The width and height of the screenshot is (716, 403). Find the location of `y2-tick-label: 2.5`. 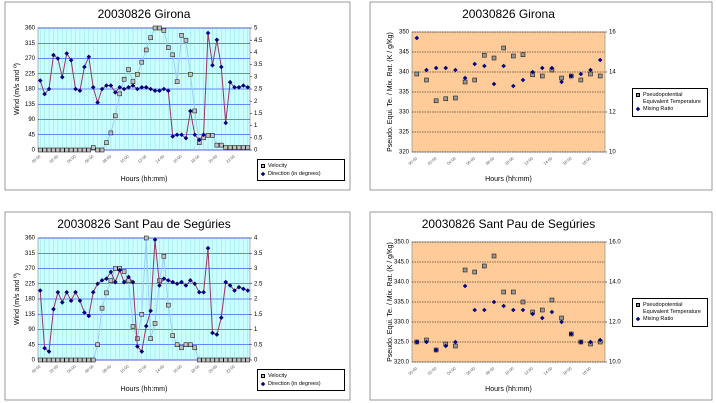

y2-tick-label: 2.5 is located at coordinates (258, 90).